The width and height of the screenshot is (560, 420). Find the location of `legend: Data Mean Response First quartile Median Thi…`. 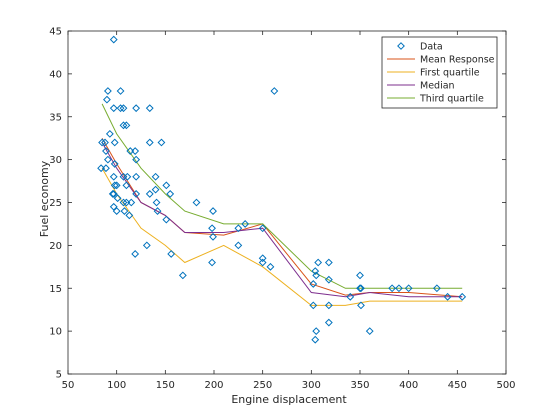

legend: Data Mean Response First quartile Median Thi… is located at coordinates (439, 72).